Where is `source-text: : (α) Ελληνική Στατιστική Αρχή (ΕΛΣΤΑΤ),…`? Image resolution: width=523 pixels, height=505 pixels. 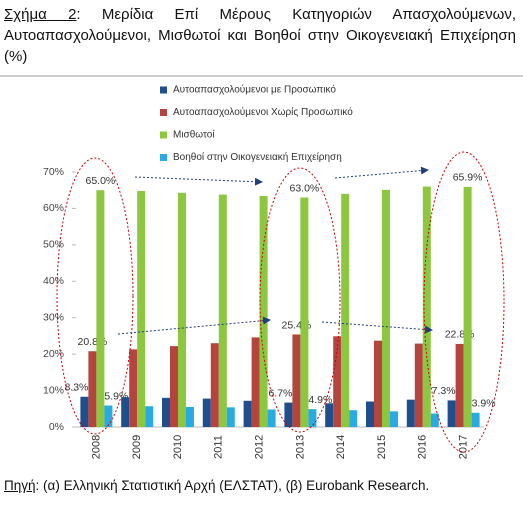 source-text: : (α) Ελληνική Στατιστική Αρχή (ΕΛΣΤΑΤ),… is located at coordinates (232, 485).